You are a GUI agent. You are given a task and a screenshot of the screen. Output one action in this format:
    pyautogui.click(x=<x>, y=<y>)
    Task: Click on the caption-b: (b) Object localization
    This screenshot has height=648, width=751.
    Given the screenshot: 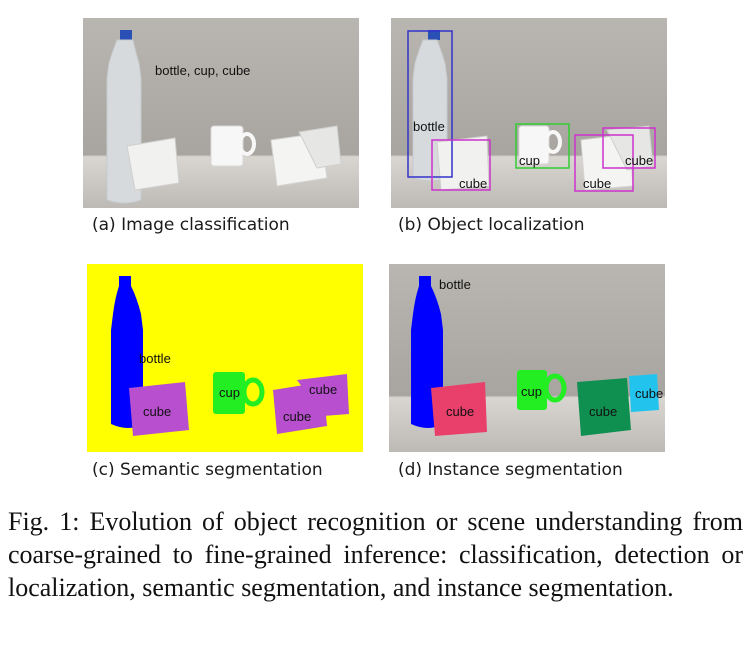 What is the action you would take?
    pyautogui.click(x=491, y=225)
    